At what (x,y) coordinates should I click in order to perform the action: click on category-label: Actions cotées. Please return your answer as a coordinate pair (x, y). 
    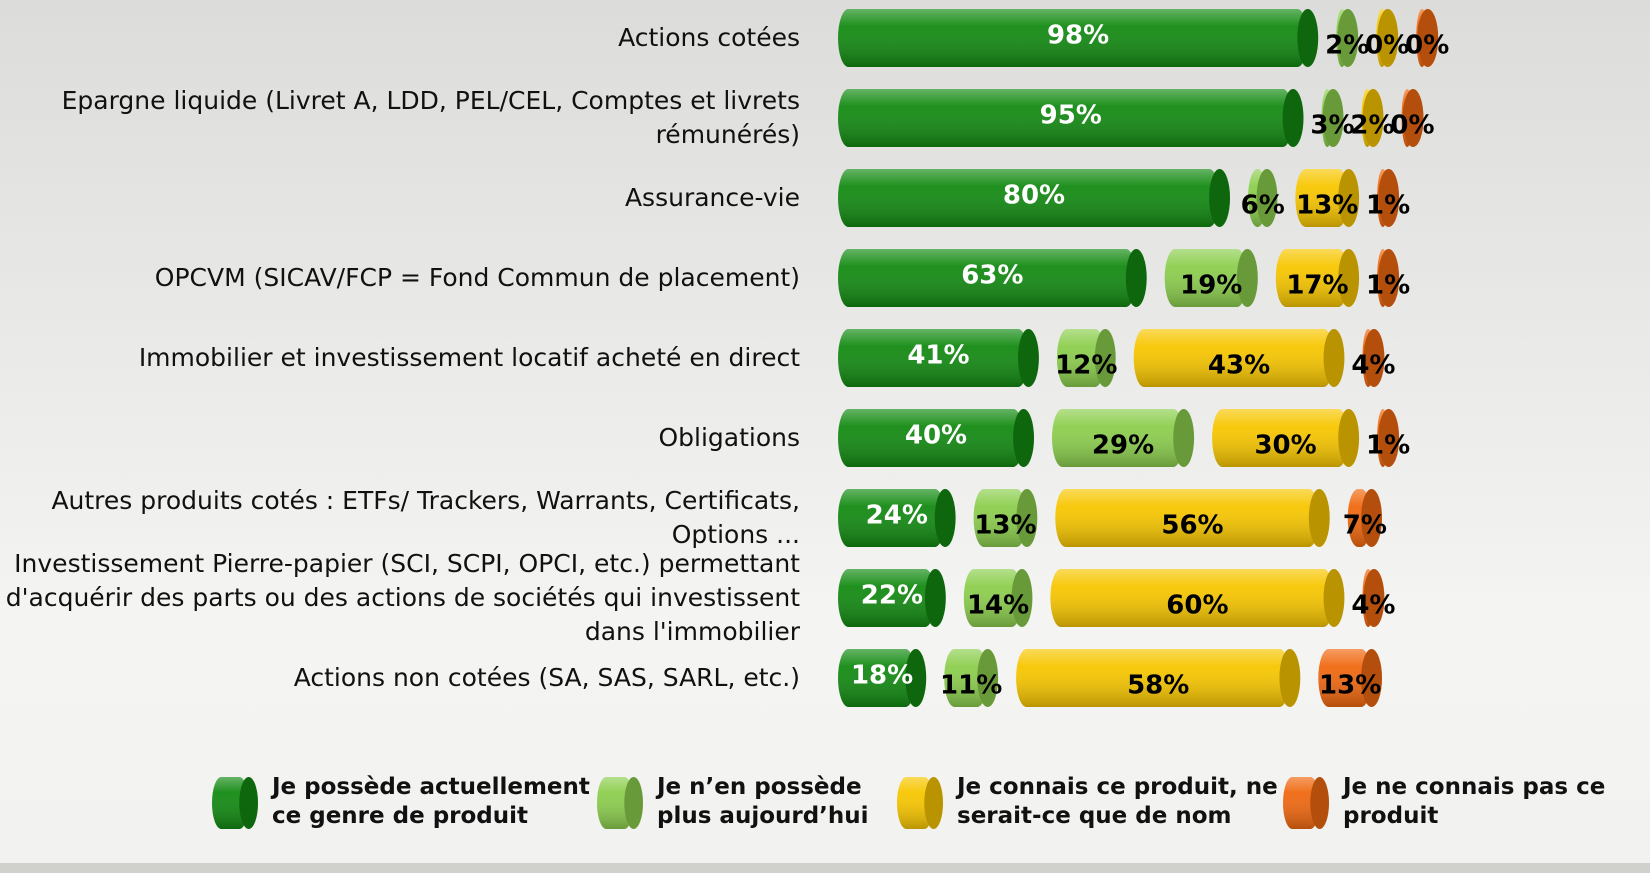
    Looking at the image, I should click on (709, 37).